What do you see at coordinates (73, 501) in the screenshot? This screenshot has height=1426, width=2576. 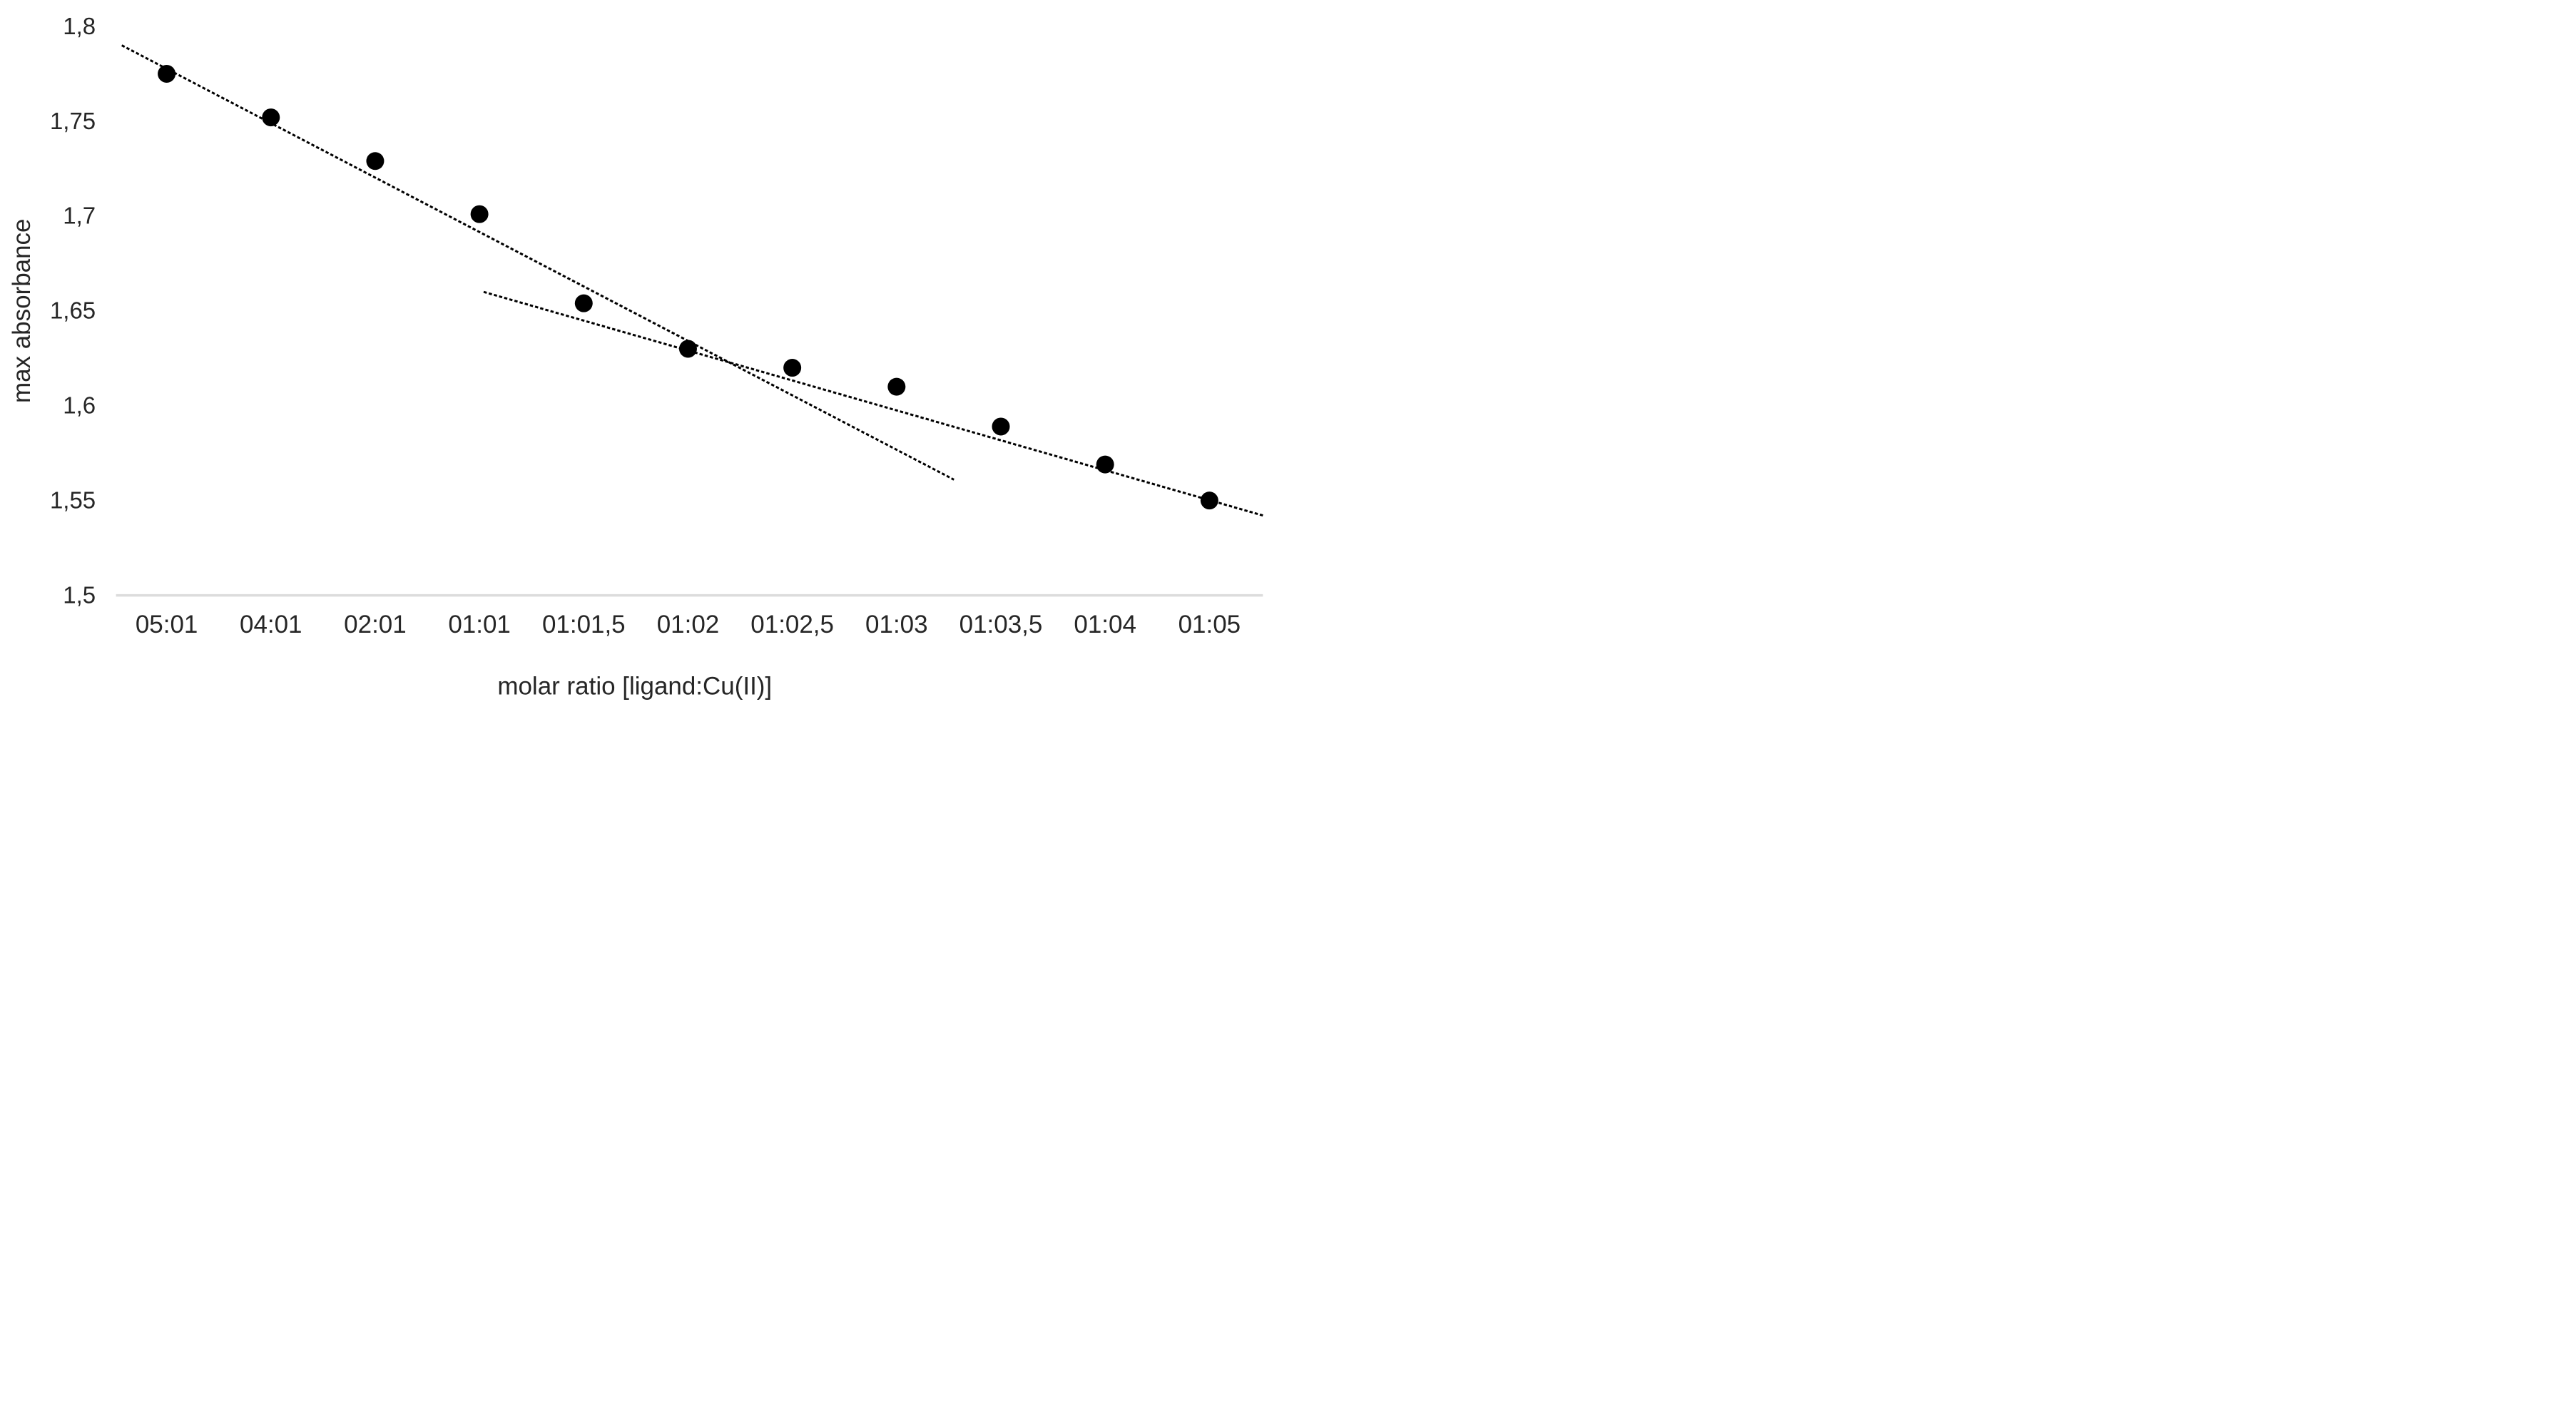 I see `y-tick-label: 1,55` at bounding box center [73, 501].